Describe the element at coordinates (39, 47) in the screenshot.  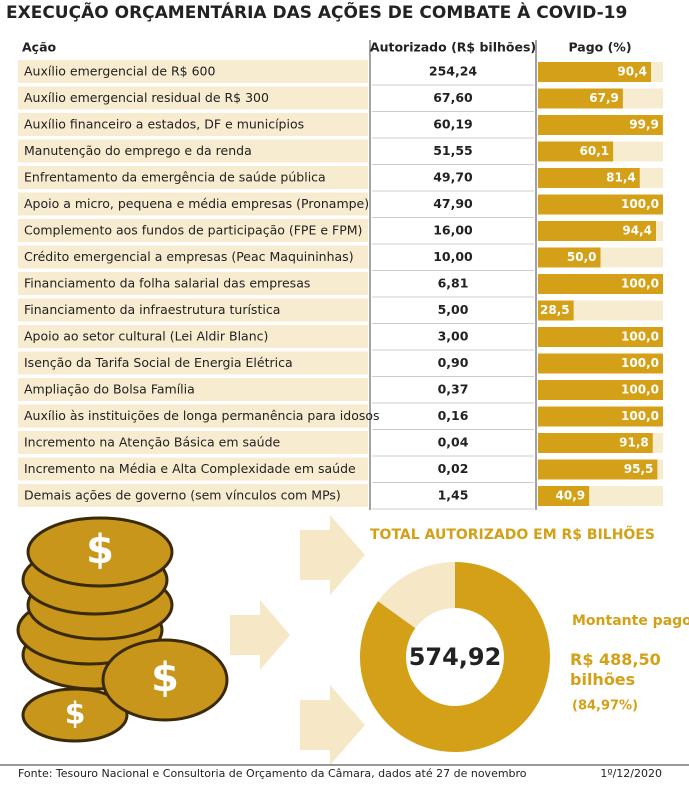
I see `header-action: Ação` at that location.